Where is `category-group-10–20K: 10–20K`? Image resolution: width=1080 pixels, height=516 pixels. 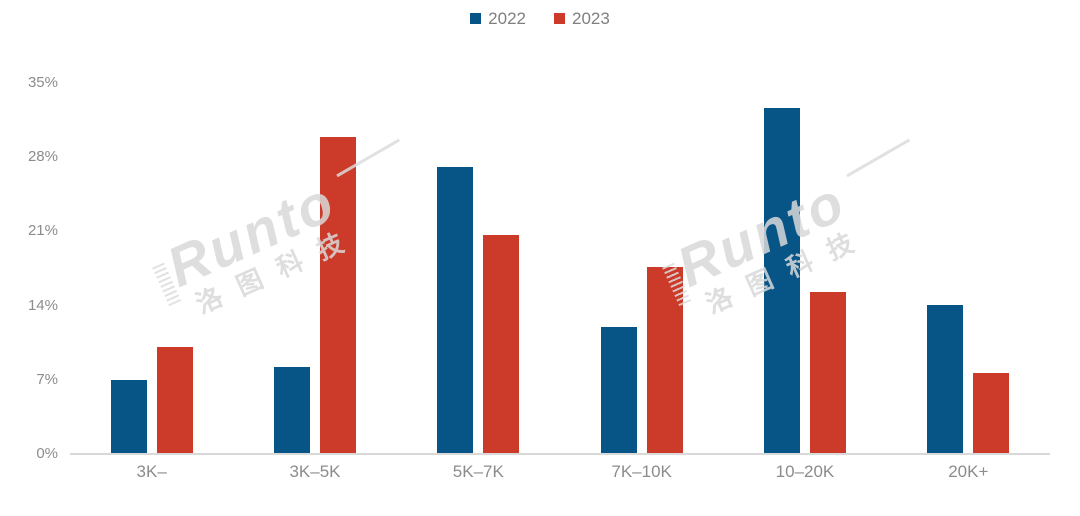 category-group-10–20K: 10–20K is located at coordinates (804, 270).